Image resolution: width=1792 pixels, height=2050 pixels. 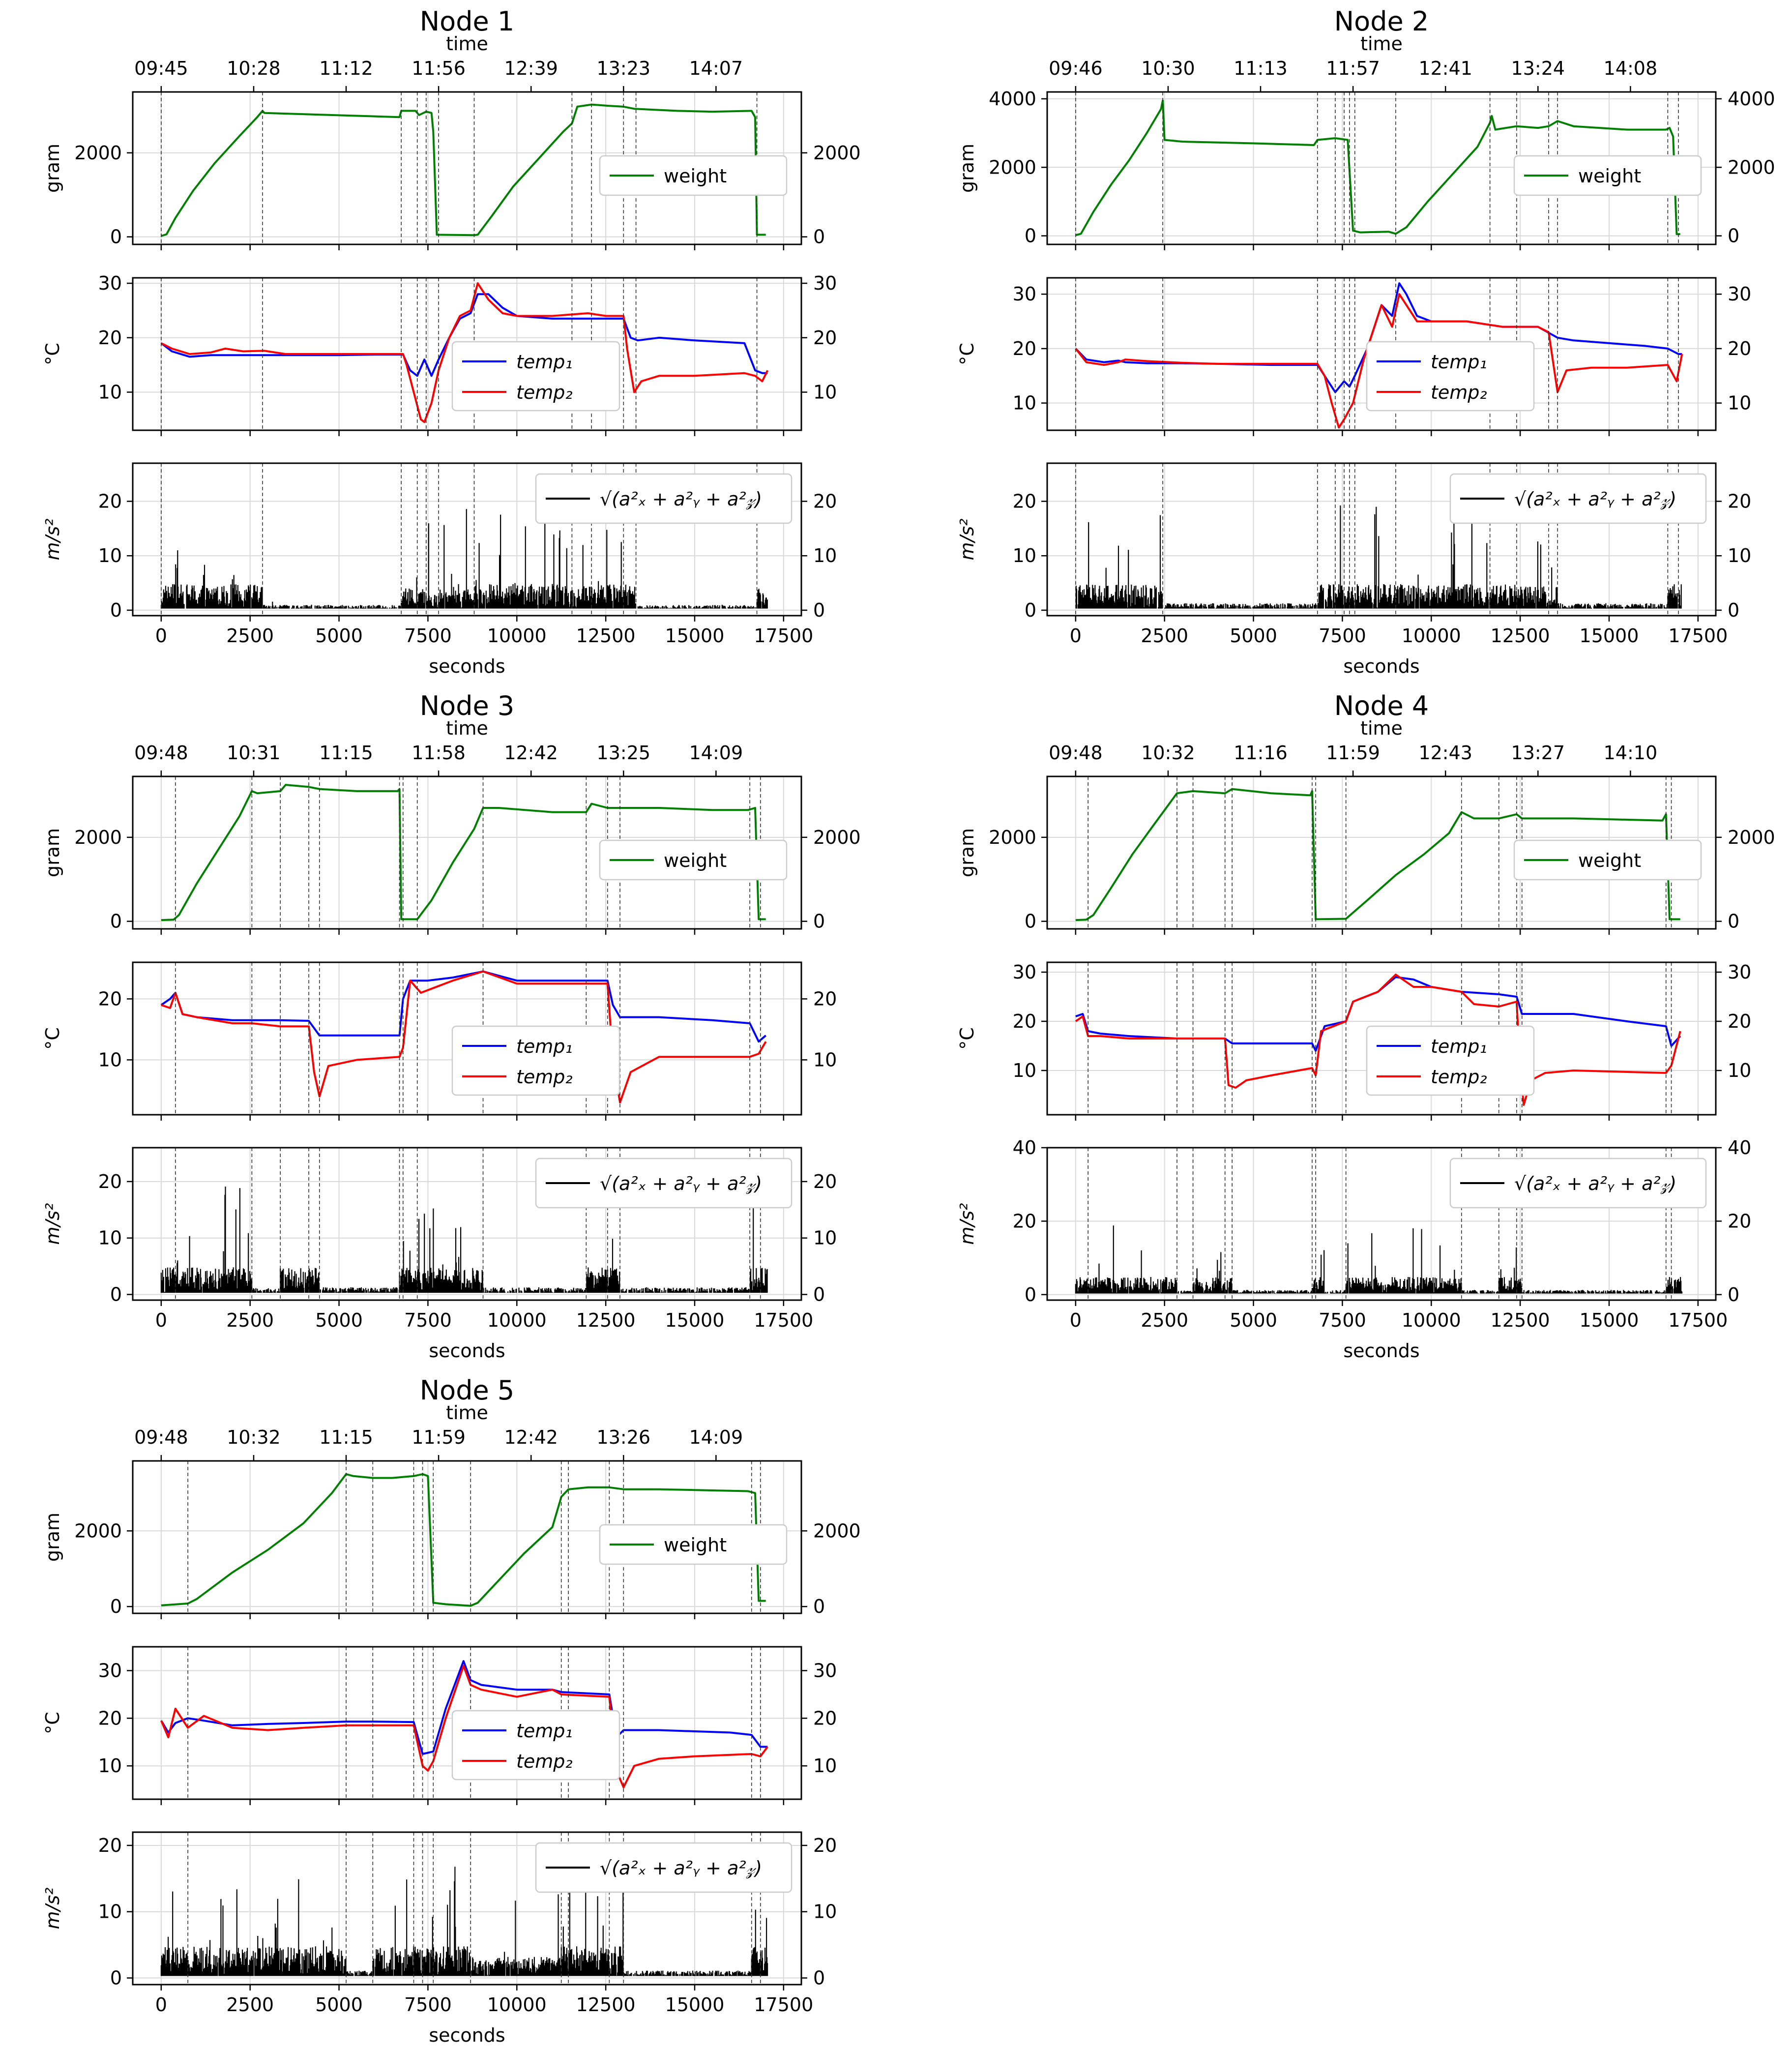 I want to click on top-time-tick-label: 13:27, so click(x=1538, y=753).